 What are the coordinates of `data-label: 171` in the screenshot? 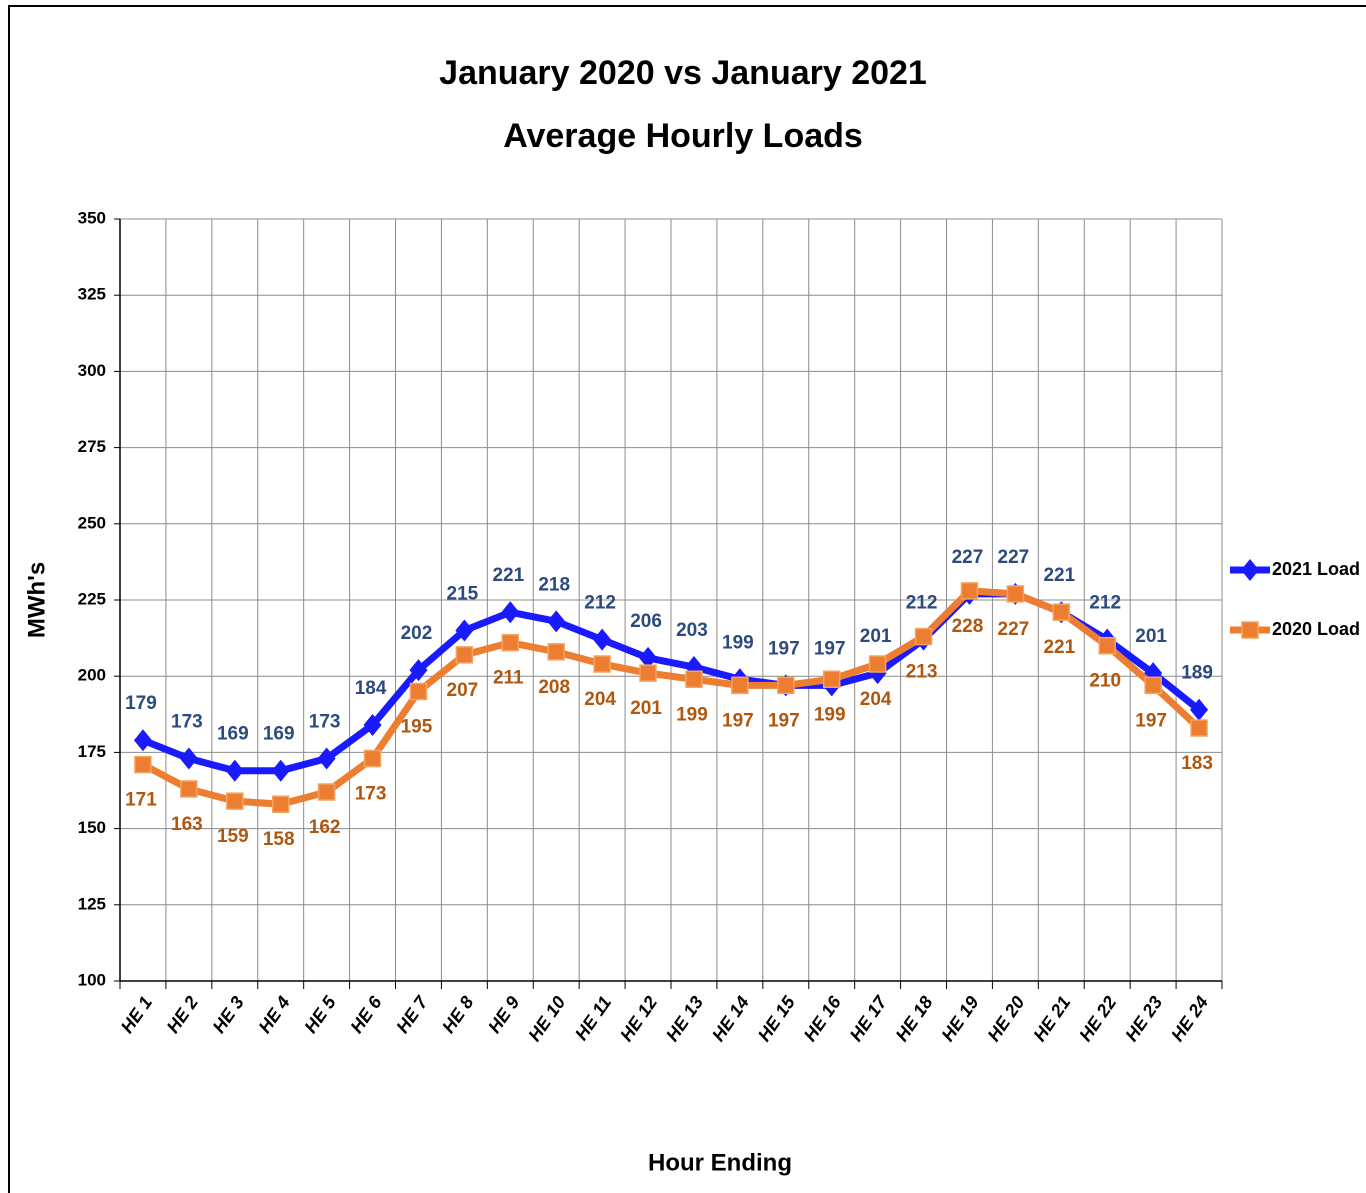 It's located at (141, 800).